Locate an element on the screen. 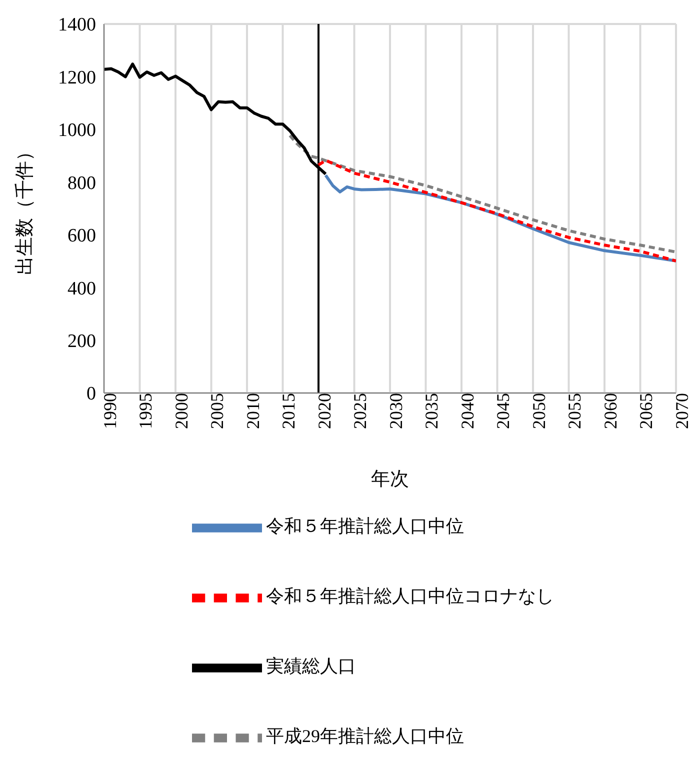 This screenshot has width=697, height=779. x-tick-label: 2005 is located at coordinates (217, 411).